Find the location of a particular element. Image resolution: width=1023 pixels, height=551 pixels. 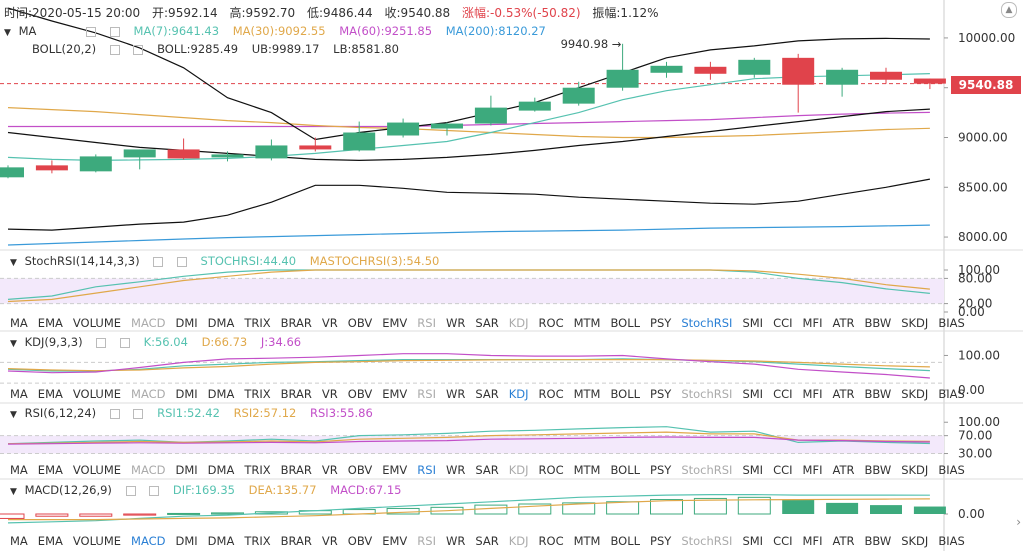

scroll-up-icon: ▲ is located at coordinates (1009, 10).